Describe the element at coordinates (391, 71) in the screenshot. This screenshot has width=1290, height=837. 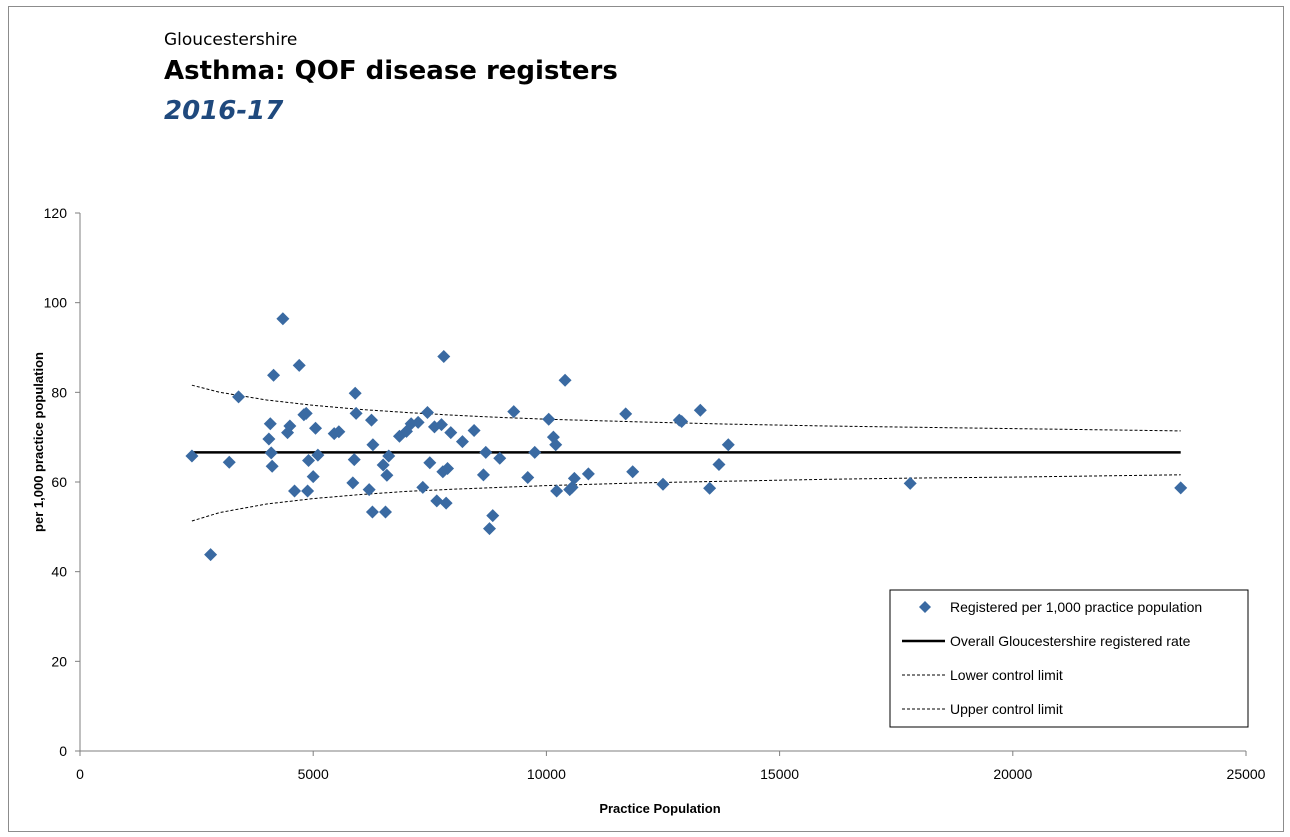
I see `chart-title: Asthma: QOF disease registers` at that location.